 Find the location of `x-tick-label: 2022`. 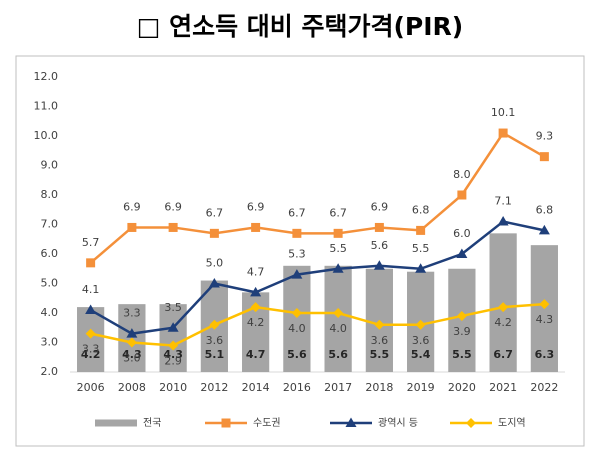

x-tick-label: 2022 is located at coordinates (544, 387).